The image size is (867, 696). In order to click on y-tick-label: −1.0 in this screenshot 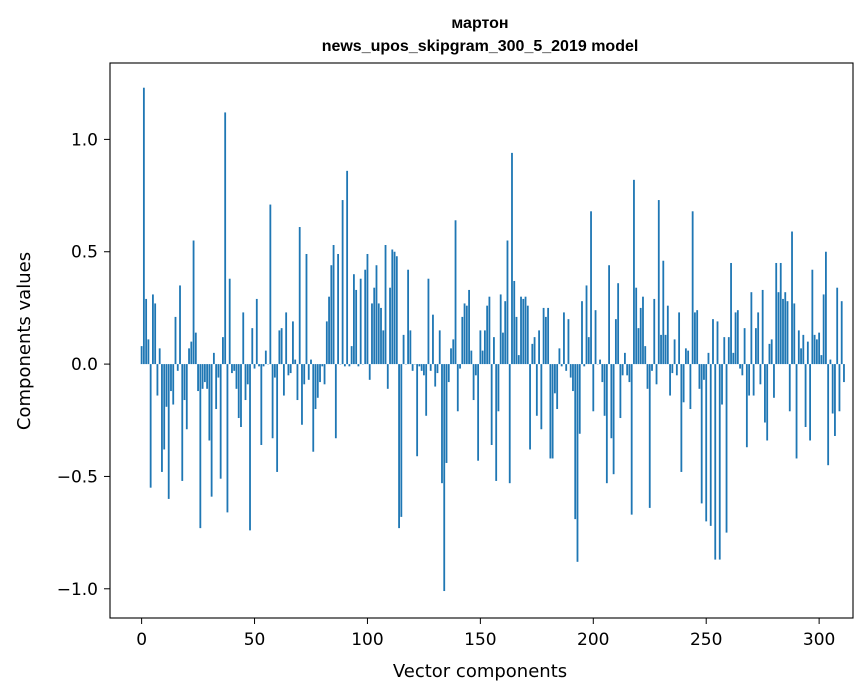, I will do `click(77, 590)`.